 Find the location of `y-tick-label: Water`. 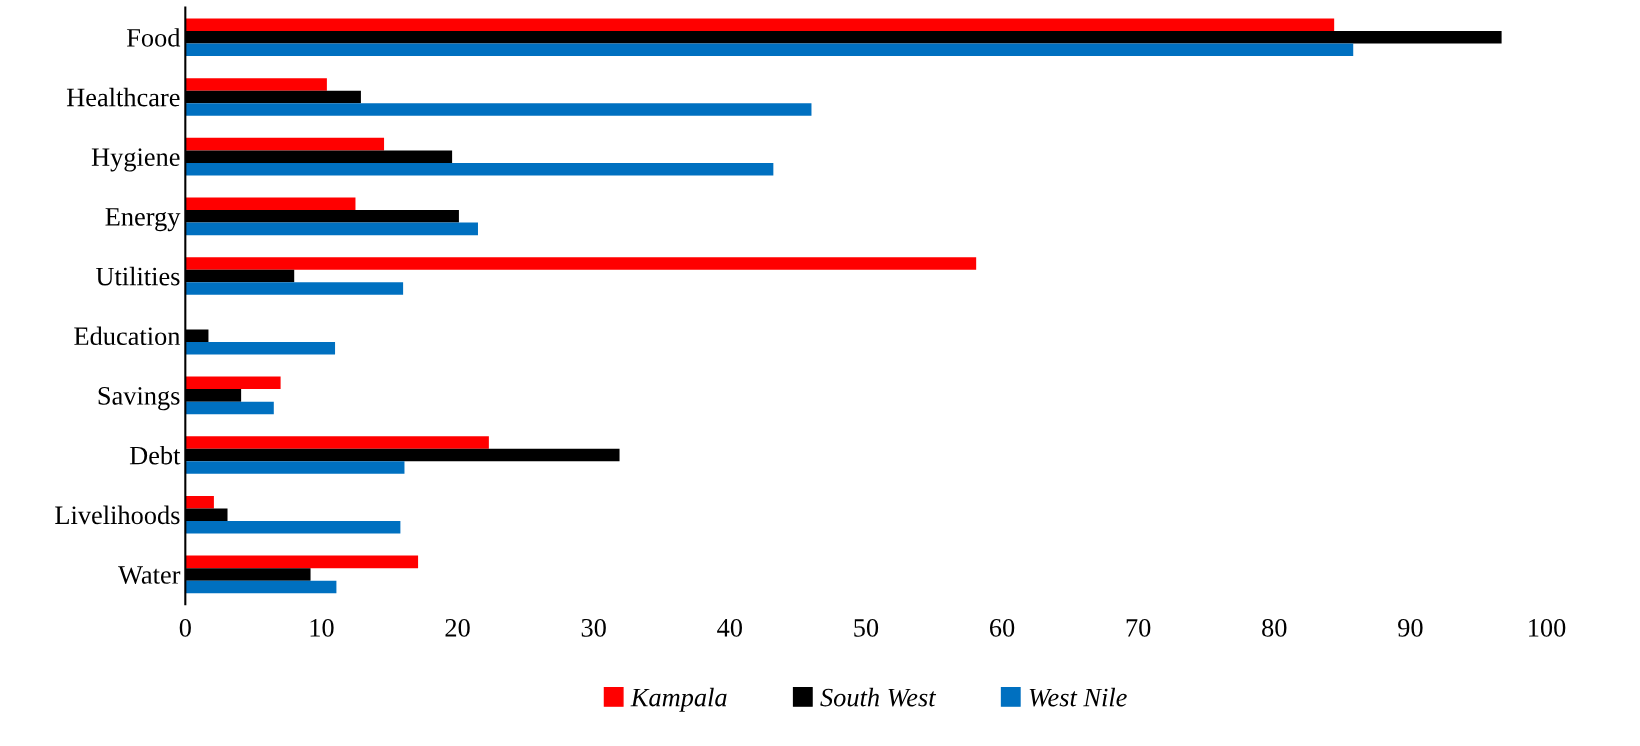

y-tick-label: Water is located at coordinates (149, 575).